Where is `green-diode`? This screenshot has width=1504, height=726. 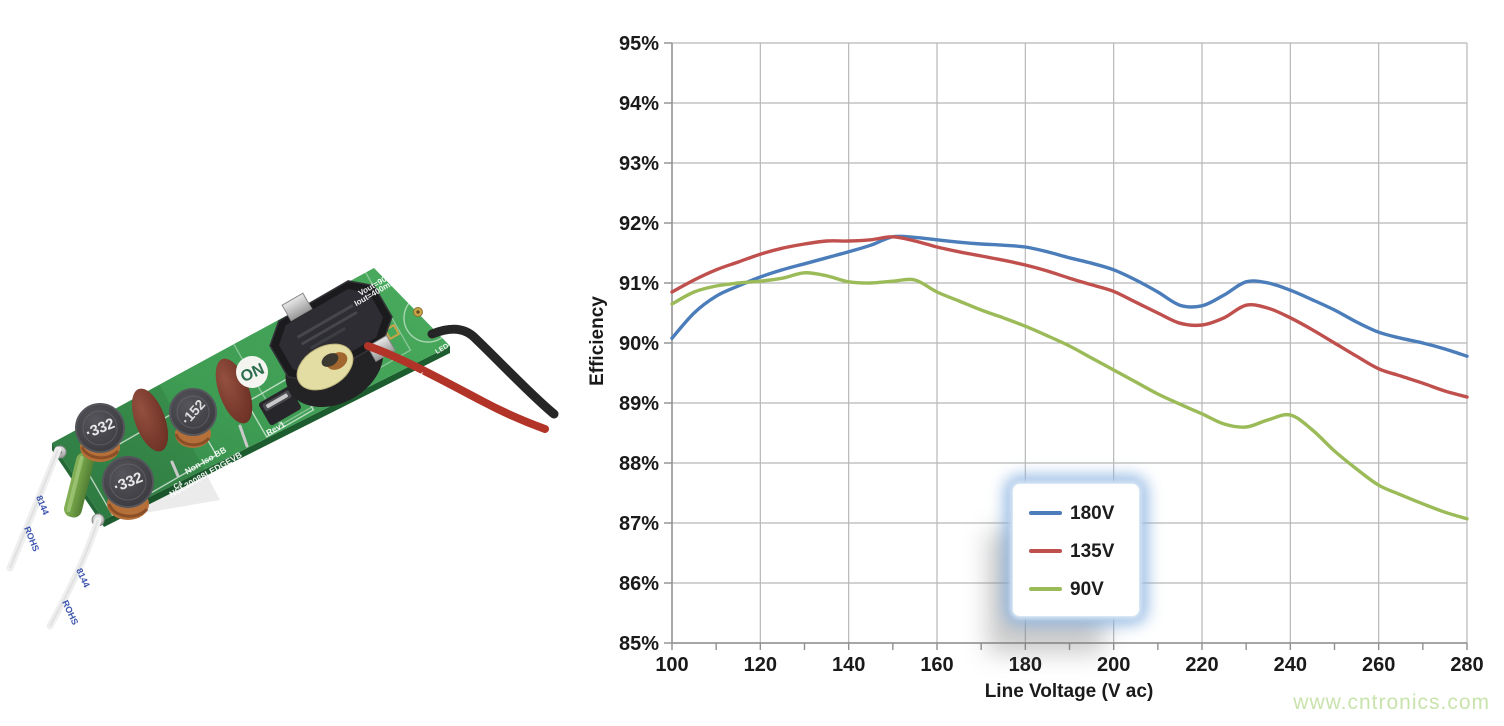 green-diode is located at coordinates (79, 485).